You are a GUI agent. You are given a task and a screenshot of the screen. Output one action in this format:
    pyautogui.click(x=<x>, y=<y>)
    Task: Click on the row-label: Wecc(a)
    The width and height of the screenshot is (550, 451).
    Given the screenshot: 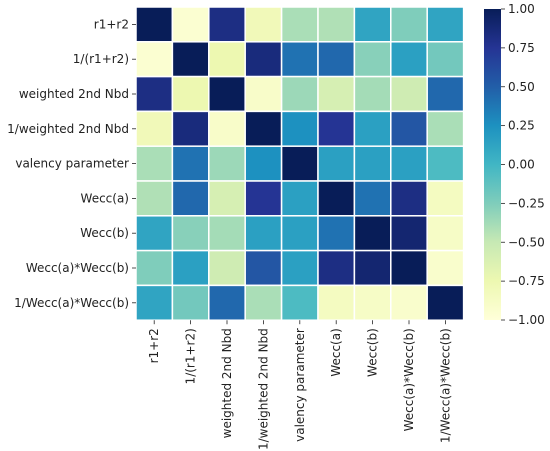 What is the action you would take?
    pyautogui.click(x=105, y=198)
    